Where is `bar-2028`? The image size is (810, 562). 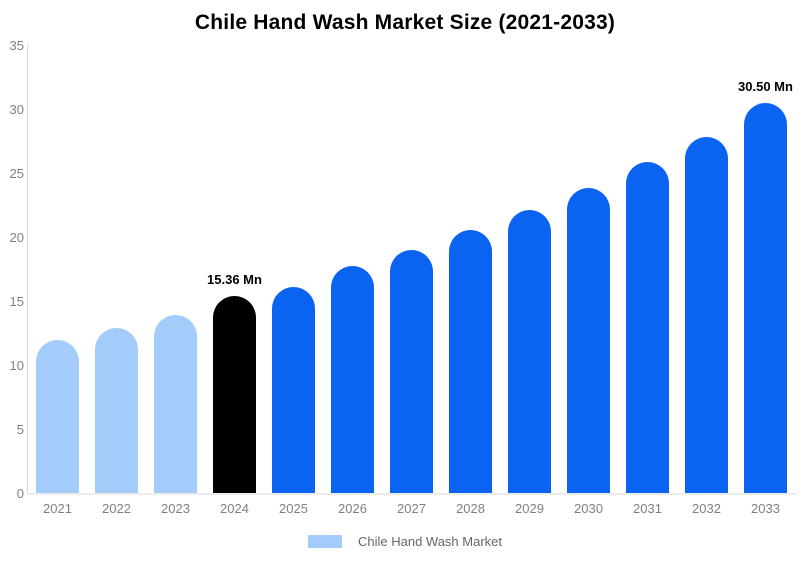
bar-2028 is located at coordinates (470, 361).